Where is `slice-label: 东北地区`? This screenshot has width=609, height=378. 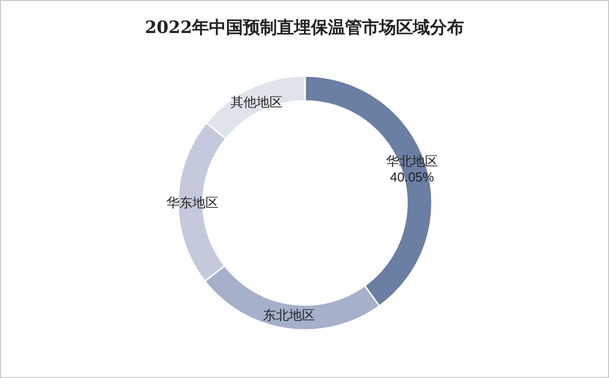 slice-label: 东北地区 is located at coordinates (289, 314).